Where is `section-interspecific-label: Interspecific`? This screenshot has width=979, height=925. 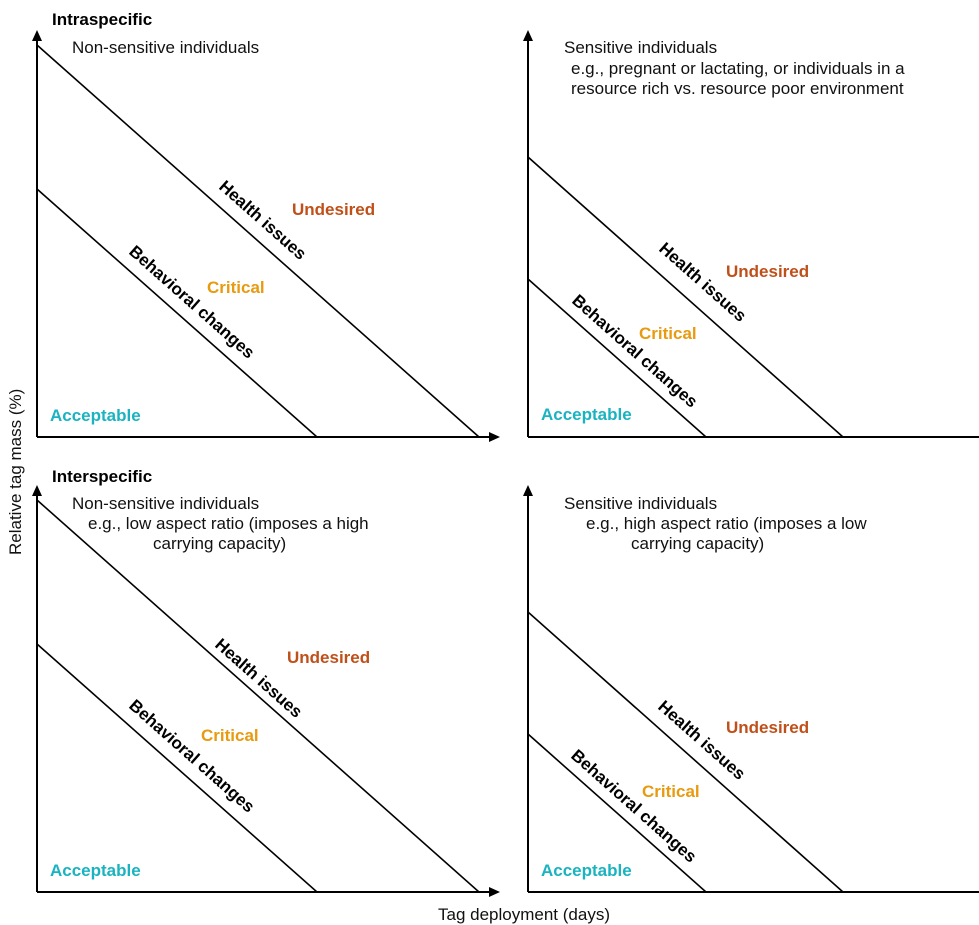 section-interspecific-label: Interspecific is located at coordinates (102, 476).